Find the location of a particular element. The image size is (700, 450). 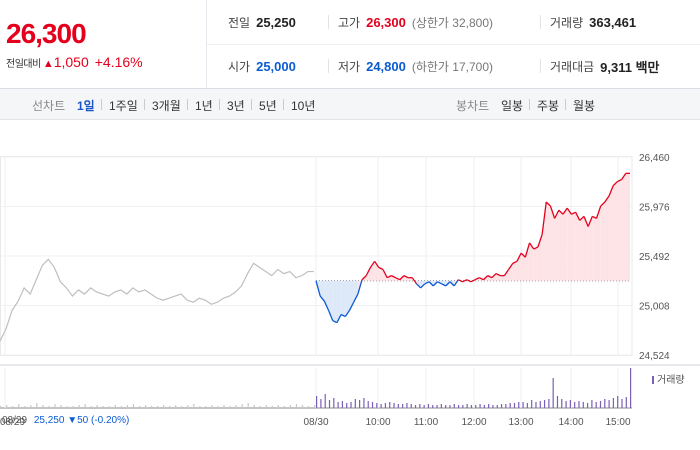

x-tick-label: 08/29 is located at coordinates (12, 422).